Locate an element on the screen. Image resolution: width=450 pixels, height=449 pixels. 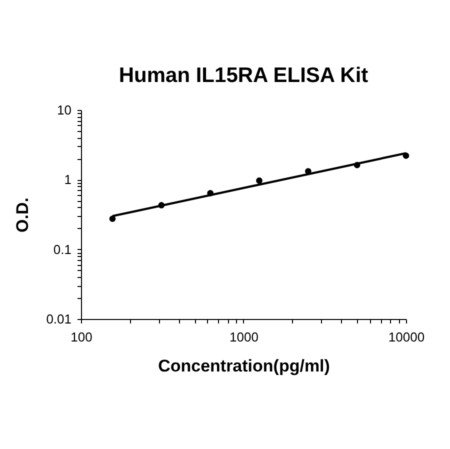
chart-title: Human IL15RA ELISA Kit is located at coordinates (243, 75).